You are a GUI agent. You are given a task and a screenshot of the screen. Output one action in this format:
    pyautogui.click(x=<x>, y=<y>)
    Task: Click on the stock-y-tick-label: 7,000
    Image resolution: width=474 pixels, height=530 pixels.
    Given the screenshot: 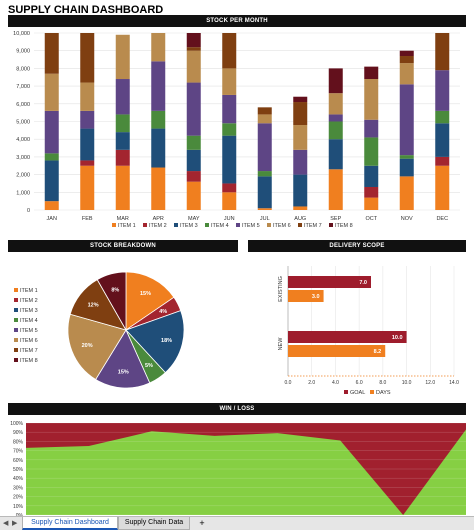 What is the action you would take?
    pyautogui.click(x=23, y=87)
    